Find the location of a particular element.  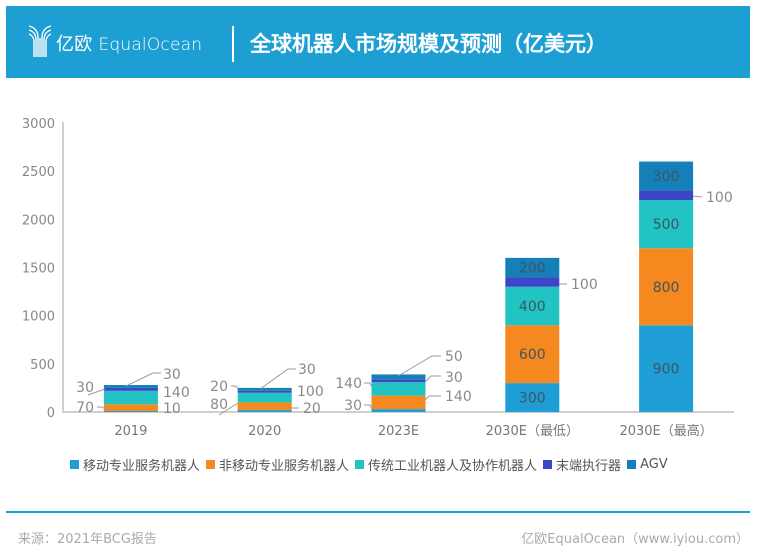

x-tick-label: 2030E（最高） is located at coordinates (665, 431).